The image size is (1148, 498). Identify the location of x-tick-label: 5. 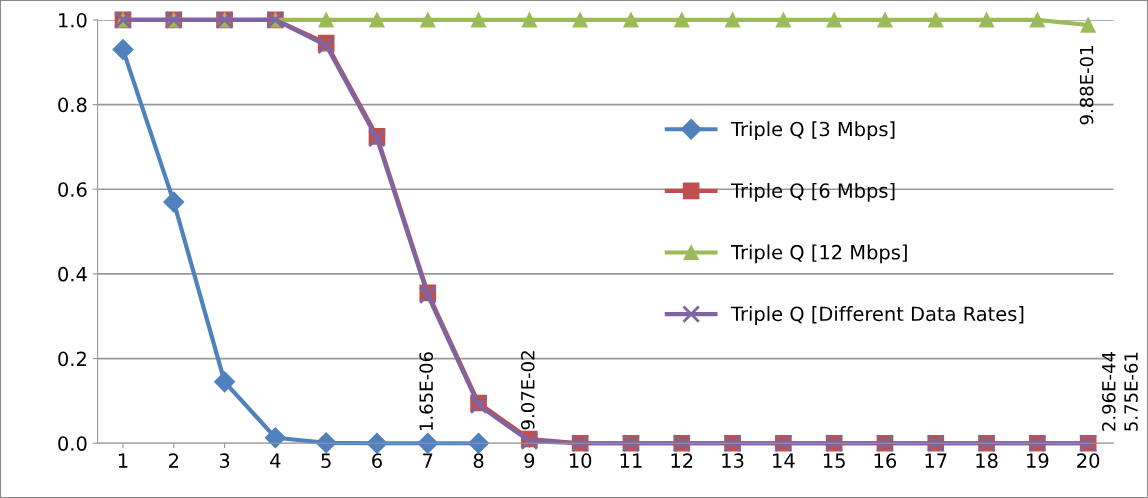
(326, 460).